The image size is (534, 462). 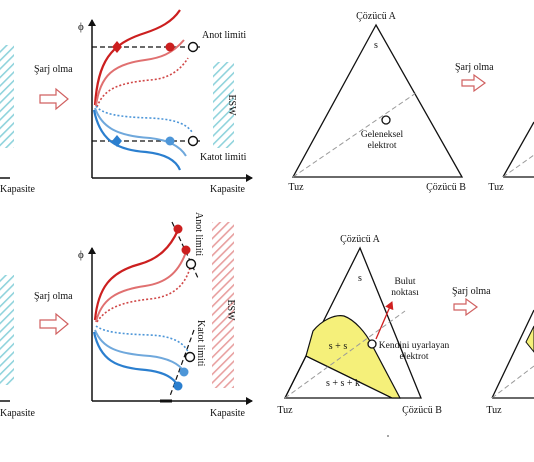 What do you see at coordinates (404, 282) in the screenshot?
I see `cloud-label-line1: Bulut` at bounding box center [404, 282].